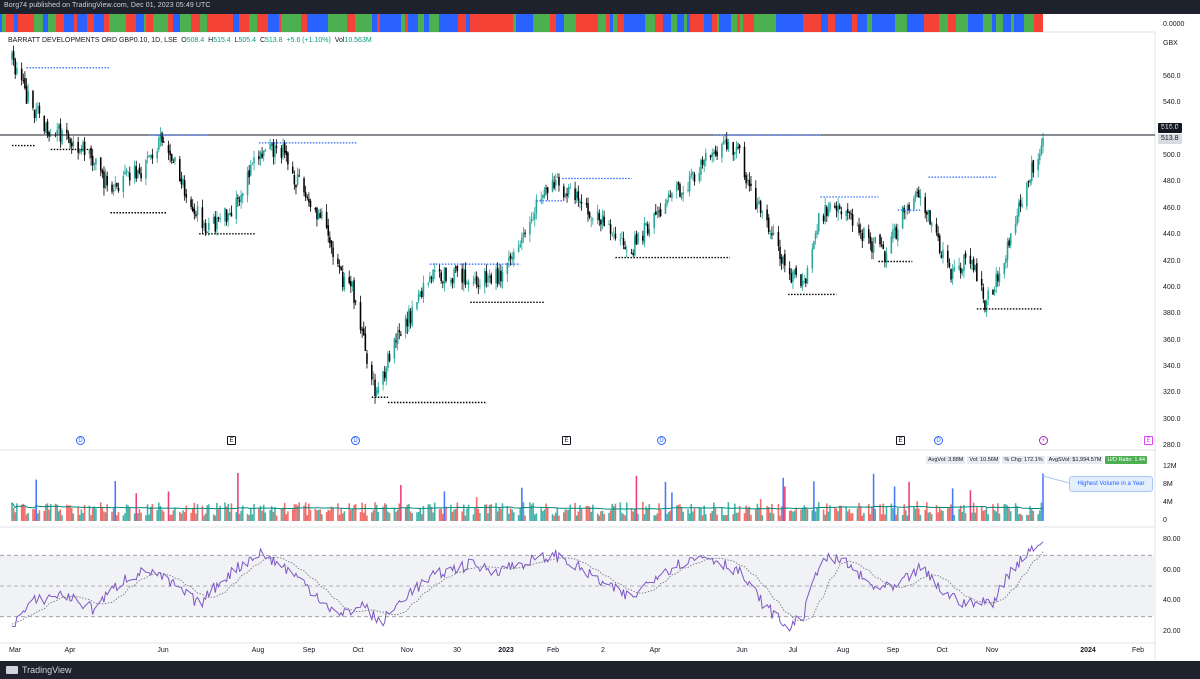  I want to click on time-tick-label: Aug, so click(258, 650).